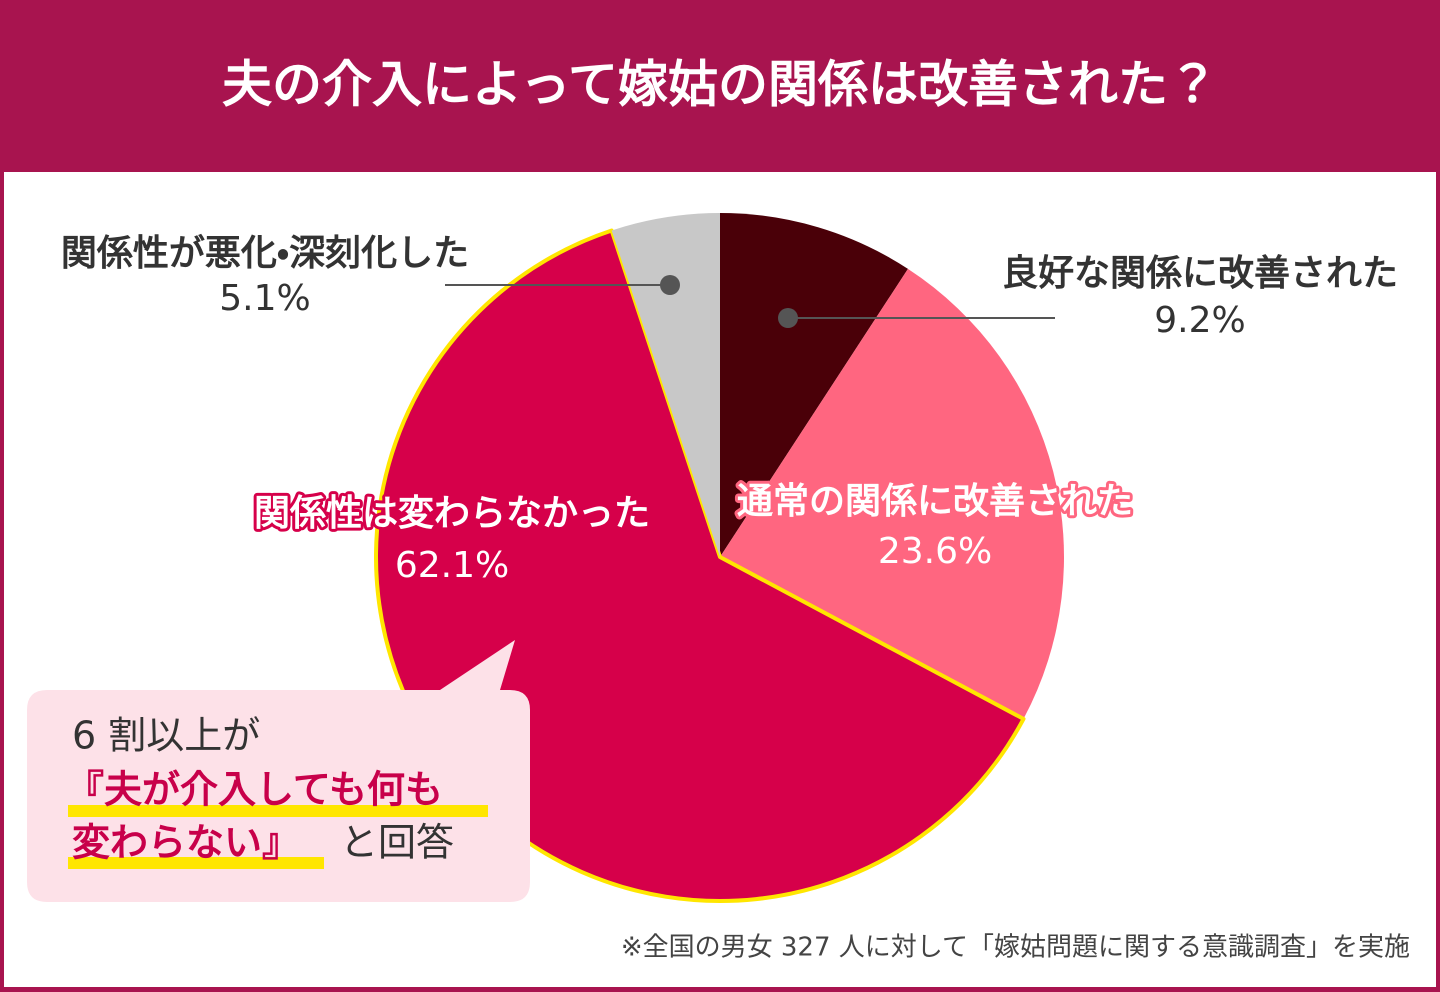 The image size is (1440, 992). I want to click on callout: 6 割以上が 『夫が介入しても何も 変わらない』 と回答, so click(278, 771).